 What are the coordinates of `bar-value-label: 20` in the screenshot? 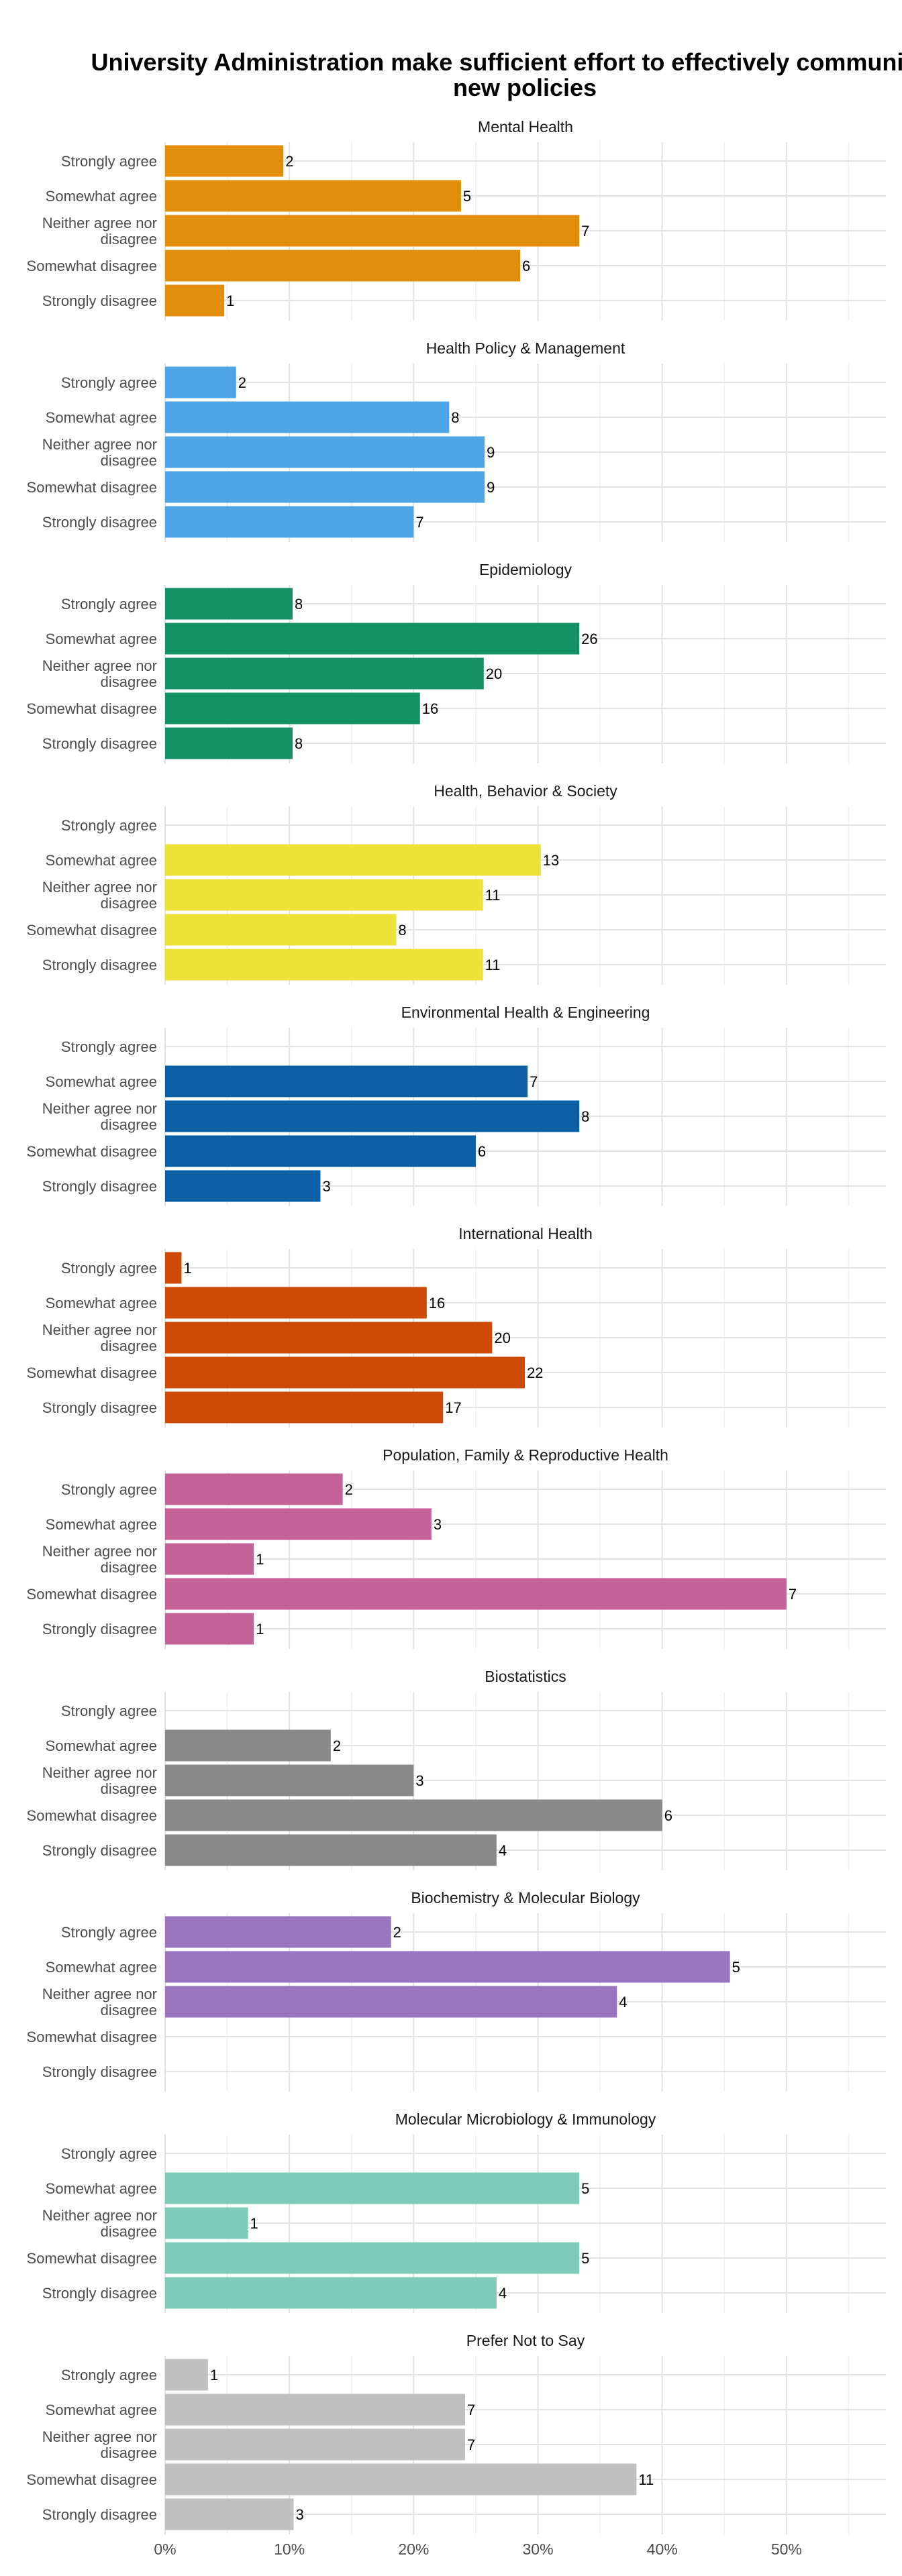 It's located at (494, 673).